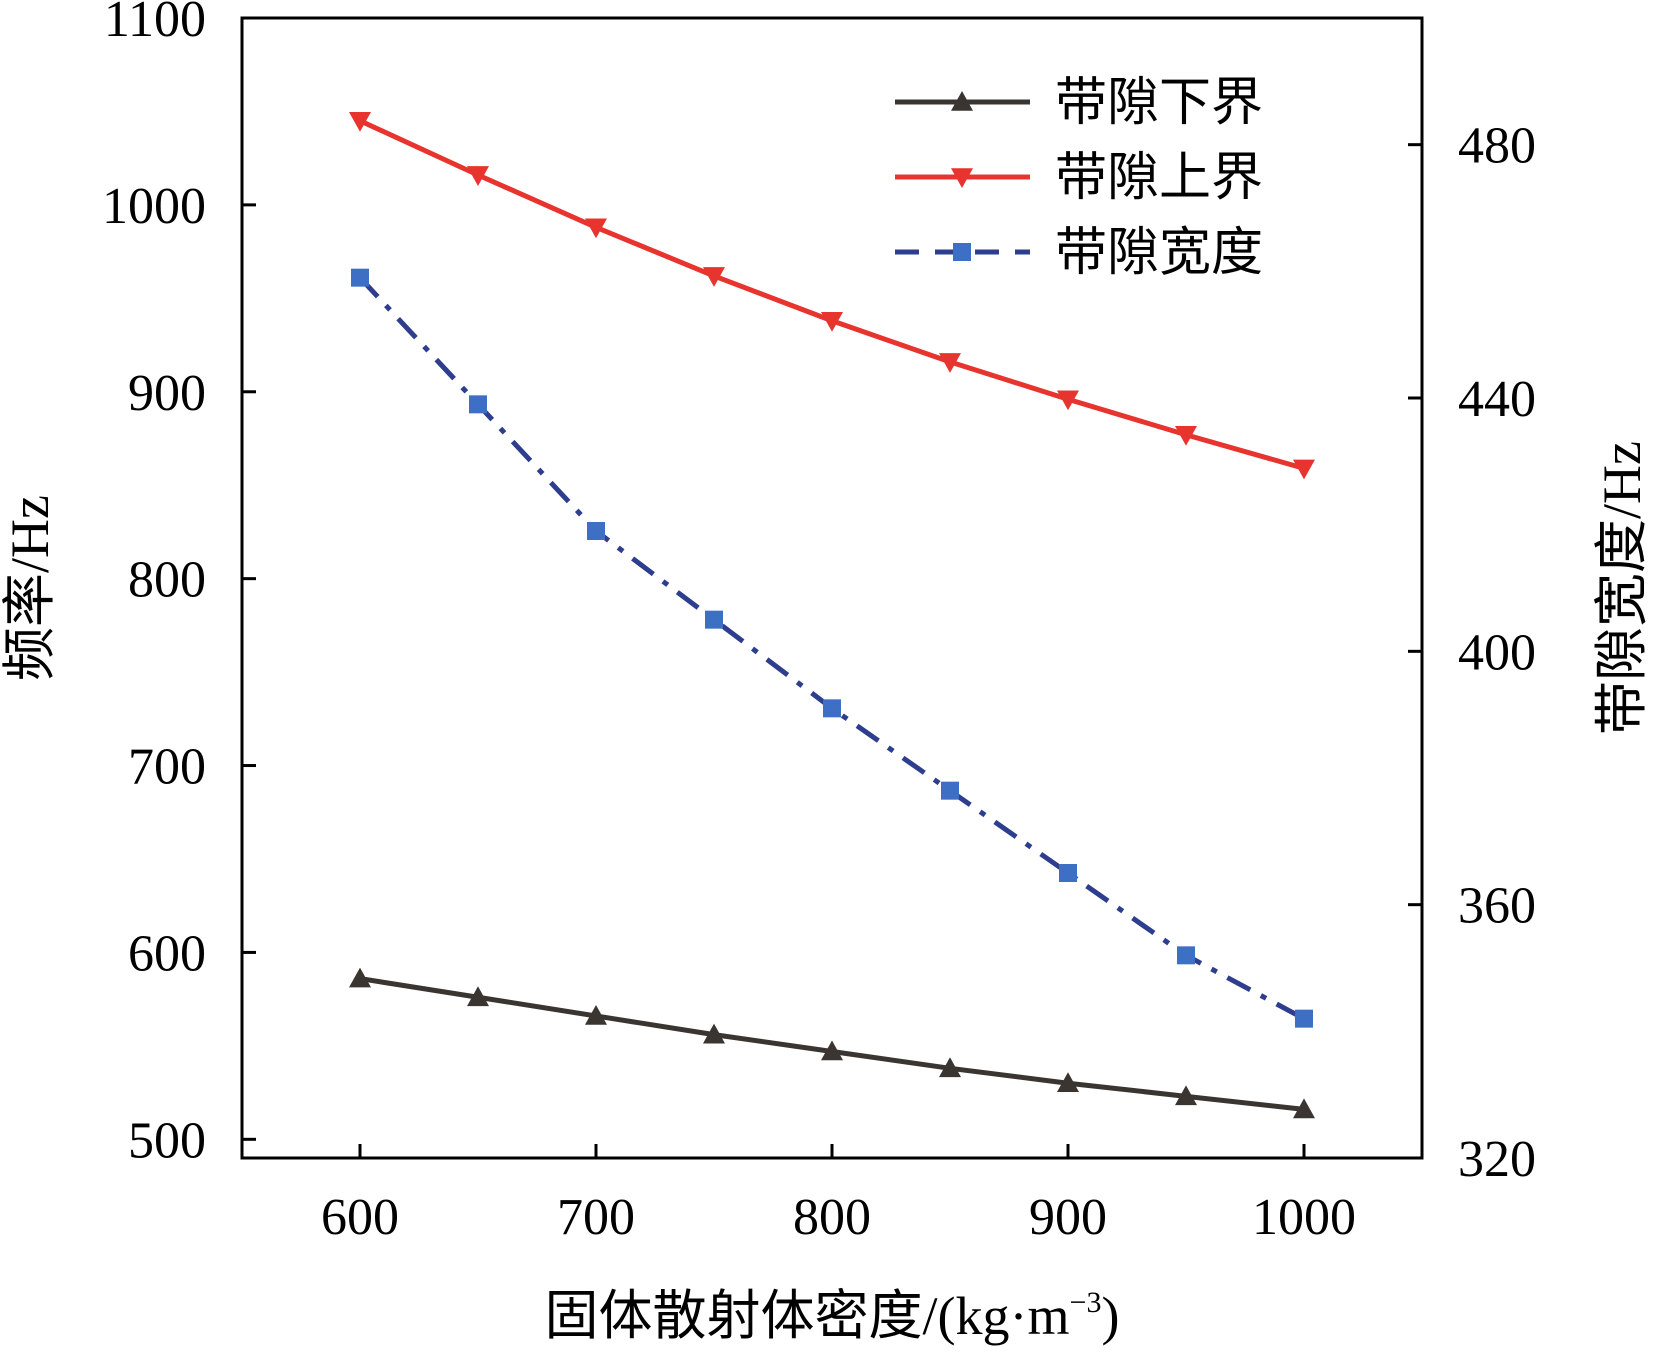  What do you see at coordinates (807, 1316) in the screenshot?
I see `x-axis-label-main: 固体散射体密度/(kg·m` at bounding box center [807, 1316].